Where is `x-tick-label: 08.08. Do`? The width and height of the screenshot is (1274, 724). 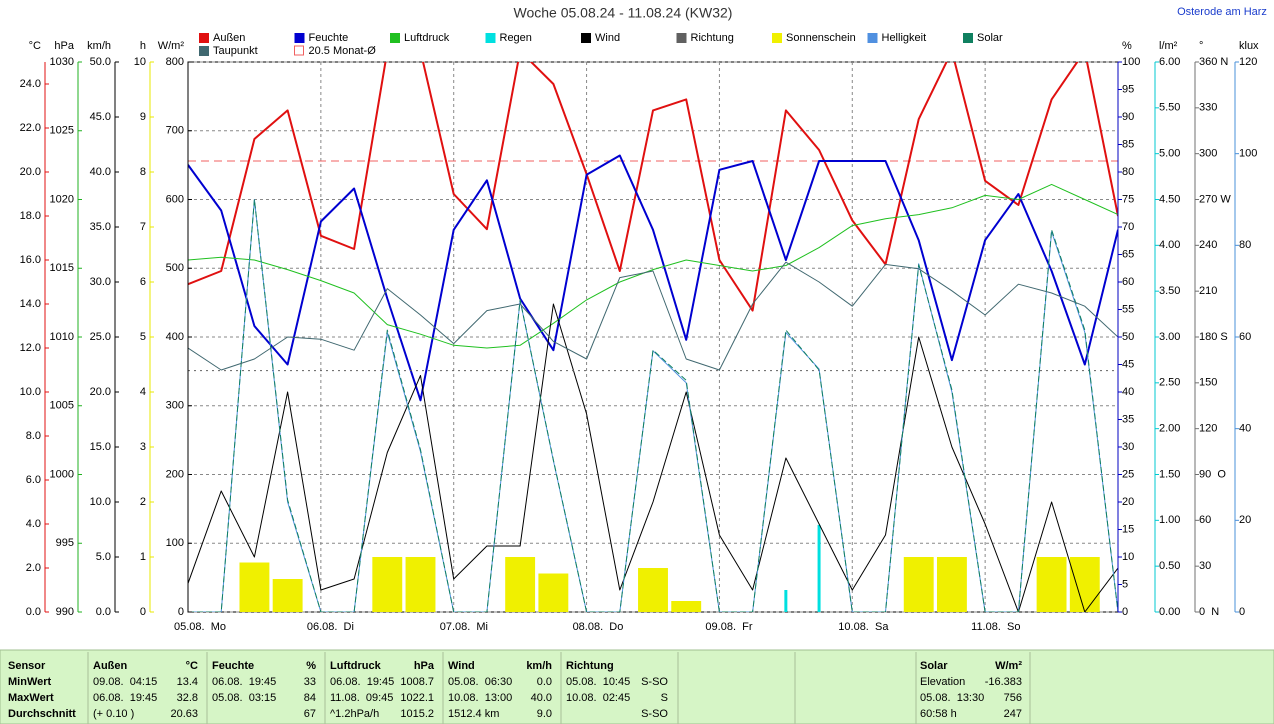 x-tick-label: 08.08. Do is located at coordinates (598, 627).